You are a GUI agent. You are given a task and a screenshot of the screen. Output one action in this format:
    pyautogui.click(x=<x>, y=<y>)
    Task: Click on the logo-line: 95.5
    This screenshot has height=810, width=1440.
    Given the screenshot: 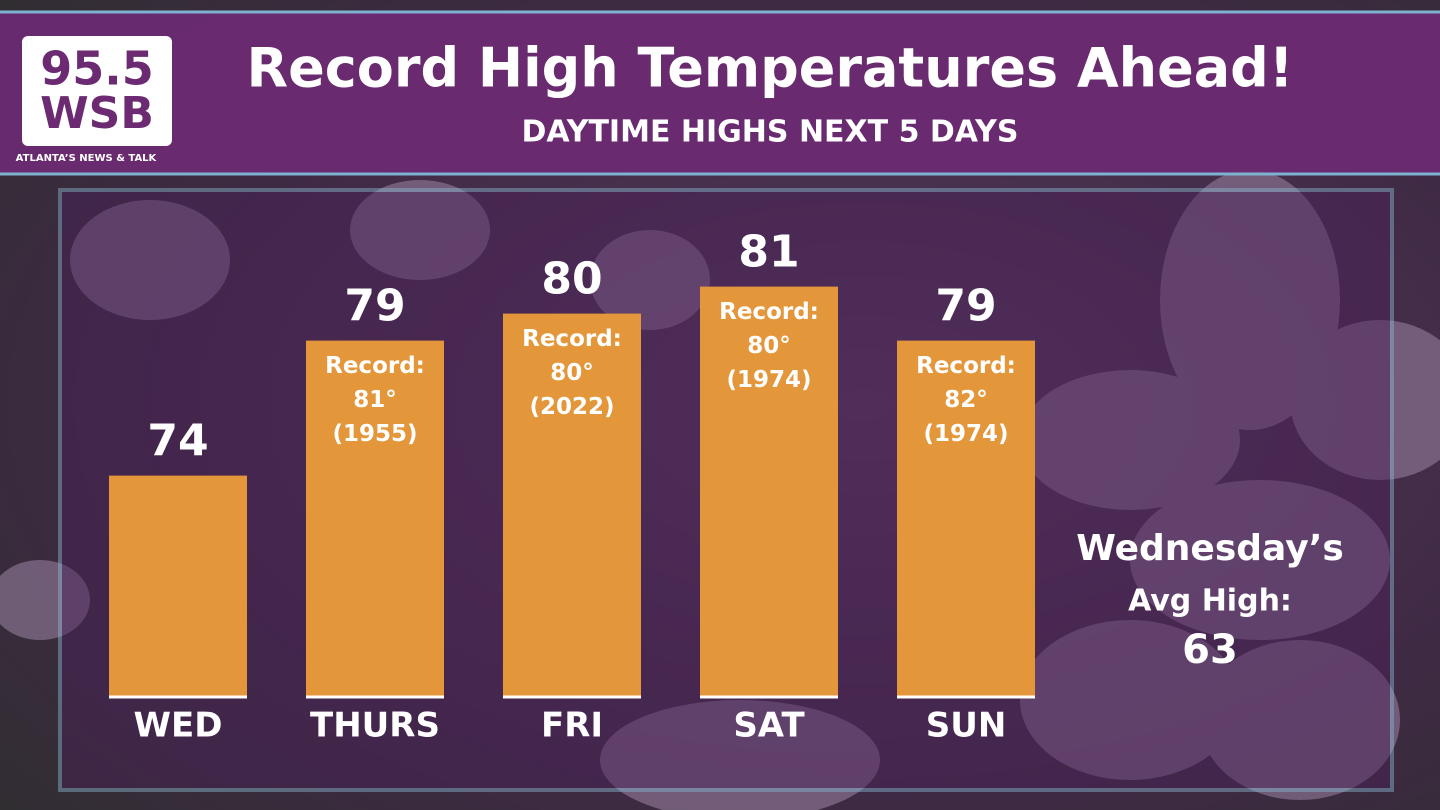 What is the action you would take?
    pyautogui.click(x=97, y=69)
    